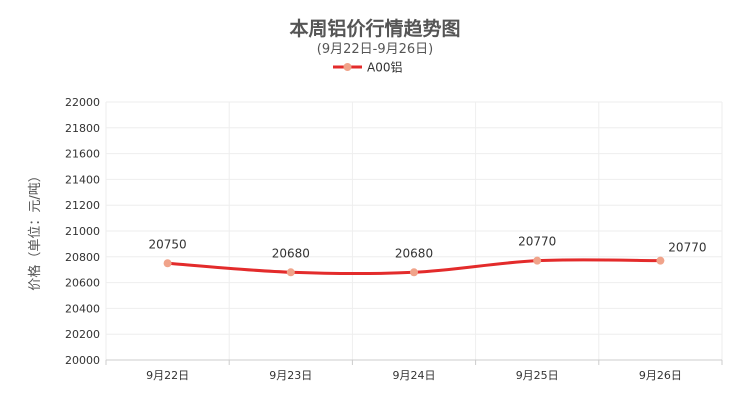 The image size is (750, 412). What do you see at coordinates (82, 205) in the screenshot?
I see `y-tick-label: 21200` at bounding box center [82, 205].